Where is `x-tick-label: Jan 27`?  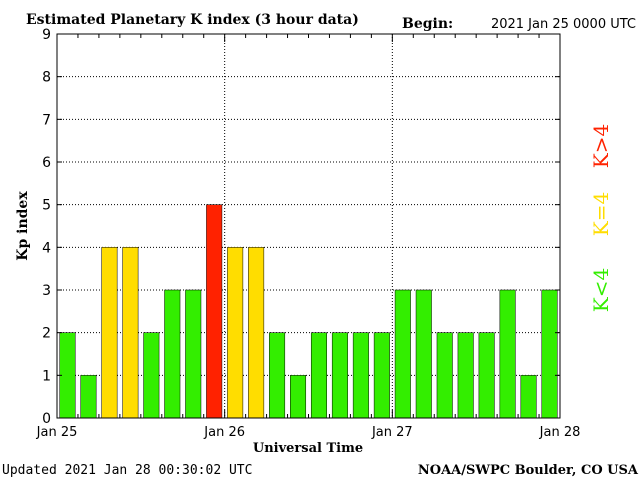 x-tick-label: Jan 27 is located at coordinates (392, 432).